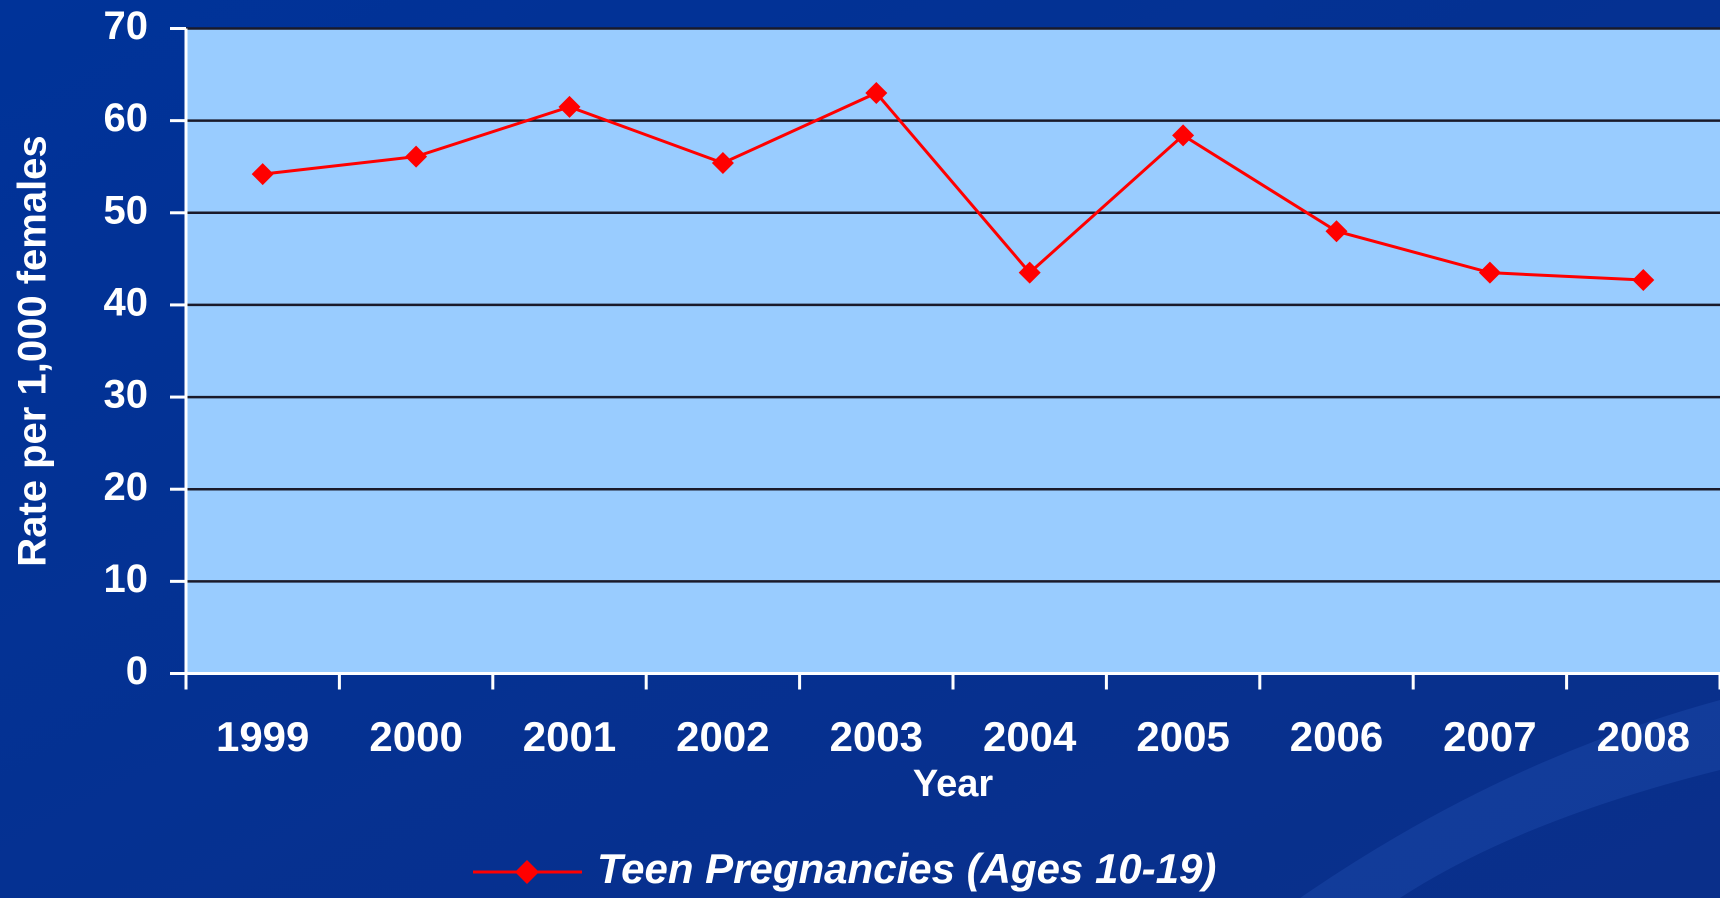  What do you see at coordinates (262, 736) in the screenshot?
I see `x-tick-label: 1999` at bounding box center [262, 736].